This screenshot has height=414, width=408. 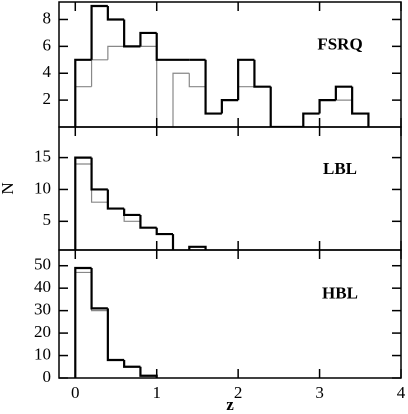 What do you see at coordinates (230, 404) in the screenshot?
I see `x-axis-label: z` at bounding box center [230, 404].